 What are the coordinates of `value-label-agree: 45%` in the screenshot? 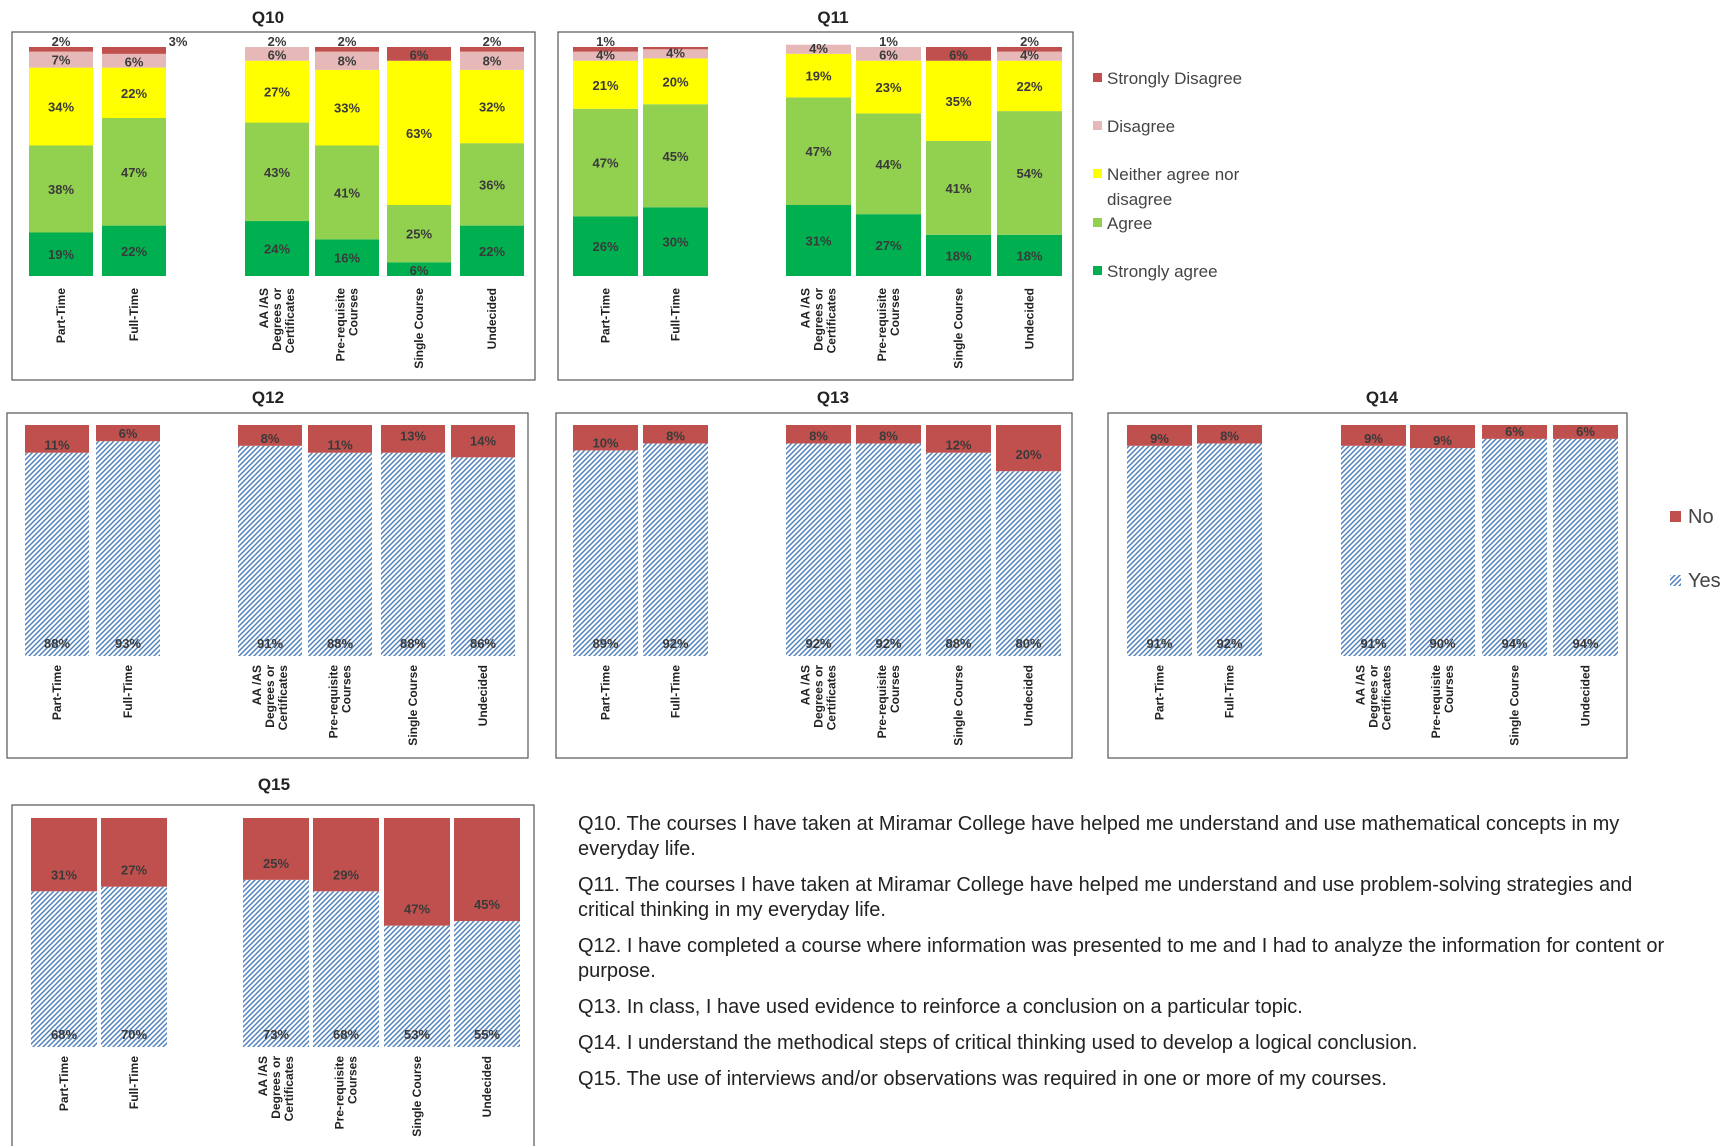 It's located at (675, 156).